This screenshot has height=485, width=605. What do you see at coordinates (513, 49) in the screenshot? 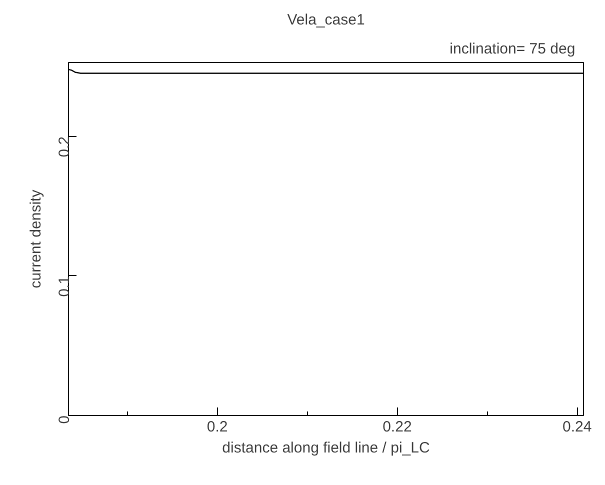
I see `chart-subtitle: inclination= 75 deg` at bounding box center [513, 49].